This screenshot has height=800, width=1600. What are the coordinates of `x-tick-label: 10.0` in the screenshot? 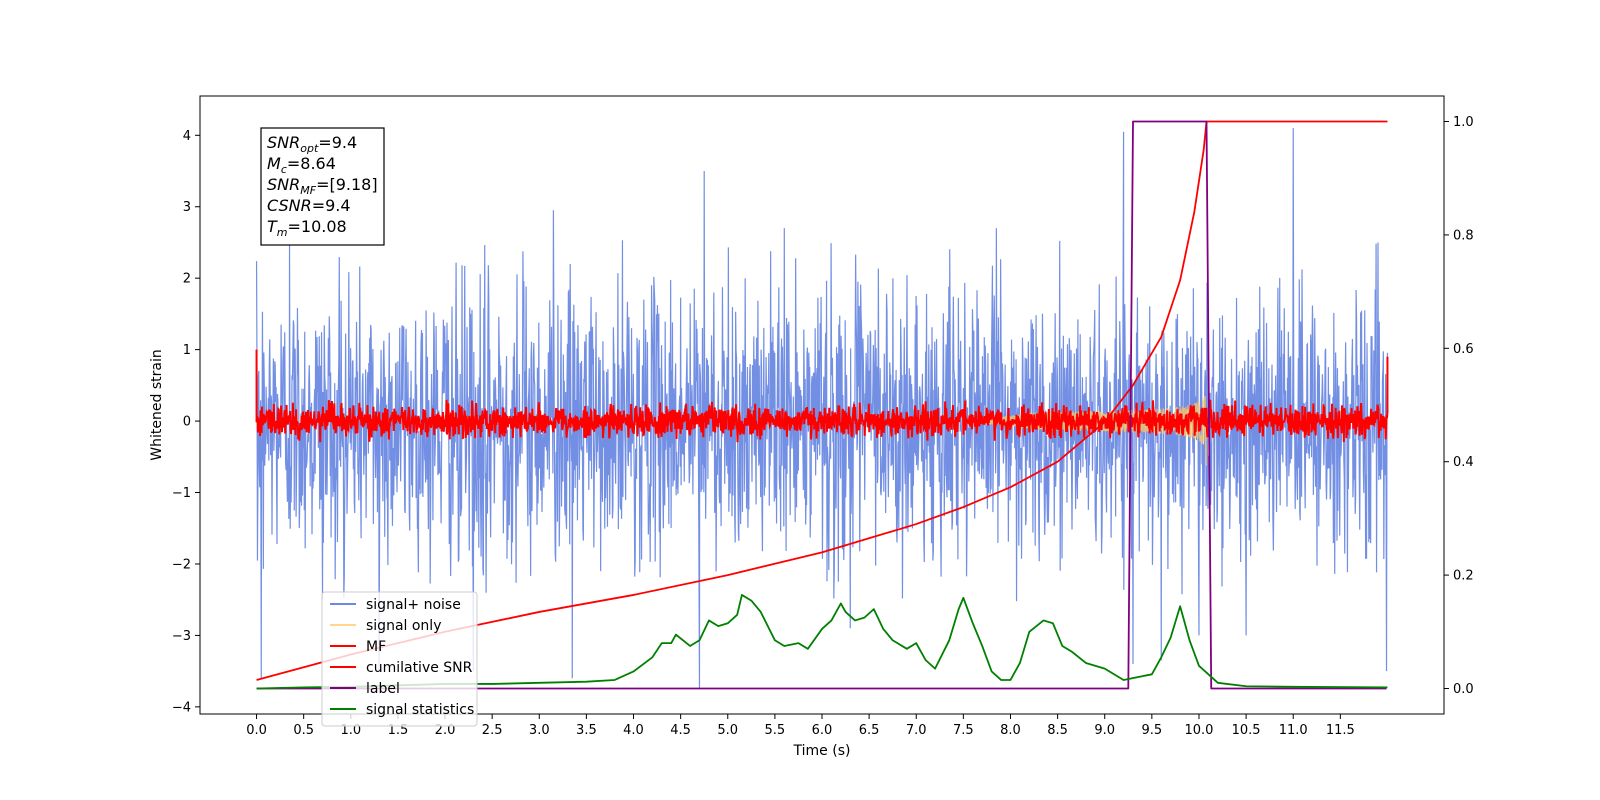 It's located at (1198, 730).